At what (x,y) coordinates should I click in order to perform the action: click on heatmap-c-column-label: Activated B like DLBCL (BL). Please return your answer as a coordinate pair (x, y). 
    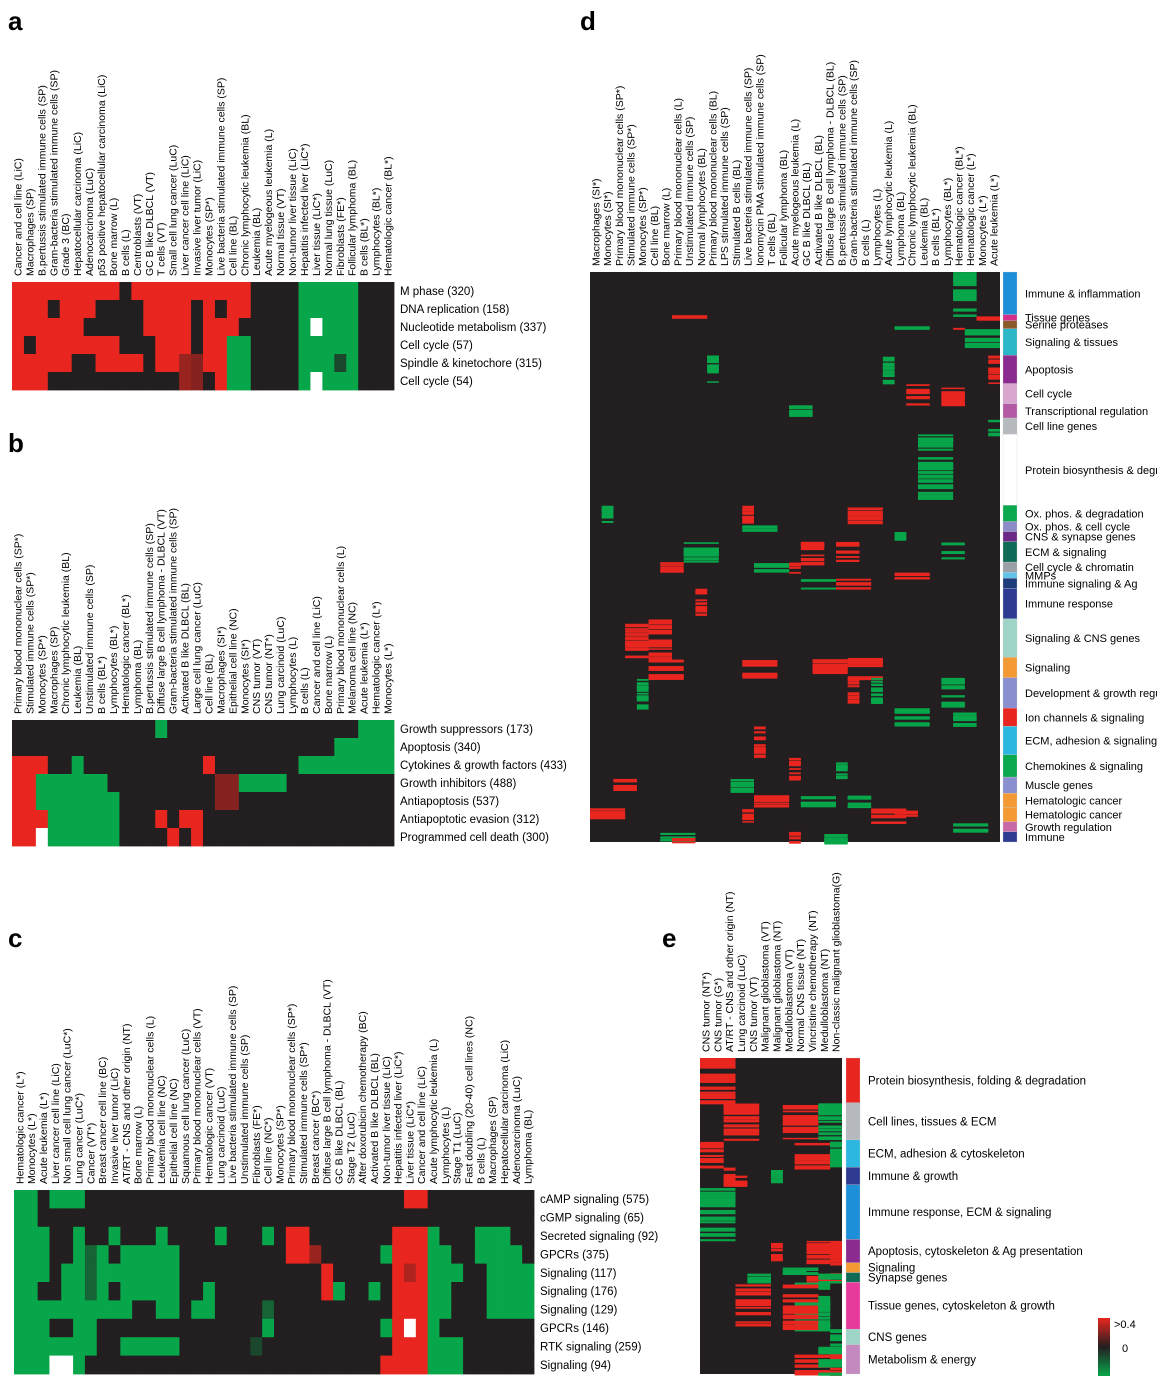
    Looking at the image, I should click on (375, 1118).